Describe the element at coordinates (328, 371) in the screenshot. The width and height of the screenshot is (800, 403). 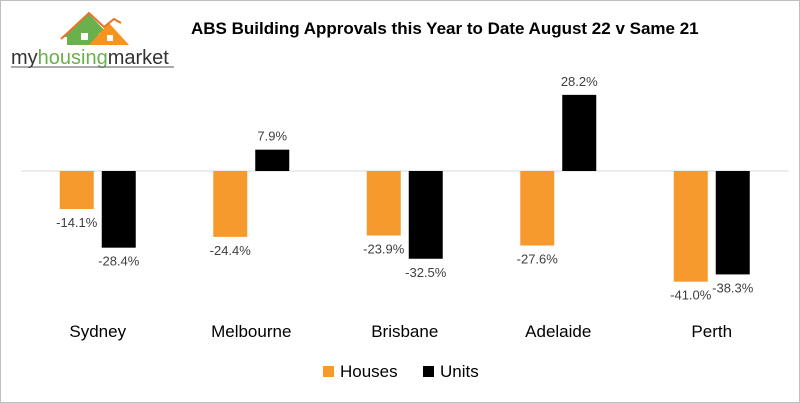
I see `legend-swatch-houses` at that location.